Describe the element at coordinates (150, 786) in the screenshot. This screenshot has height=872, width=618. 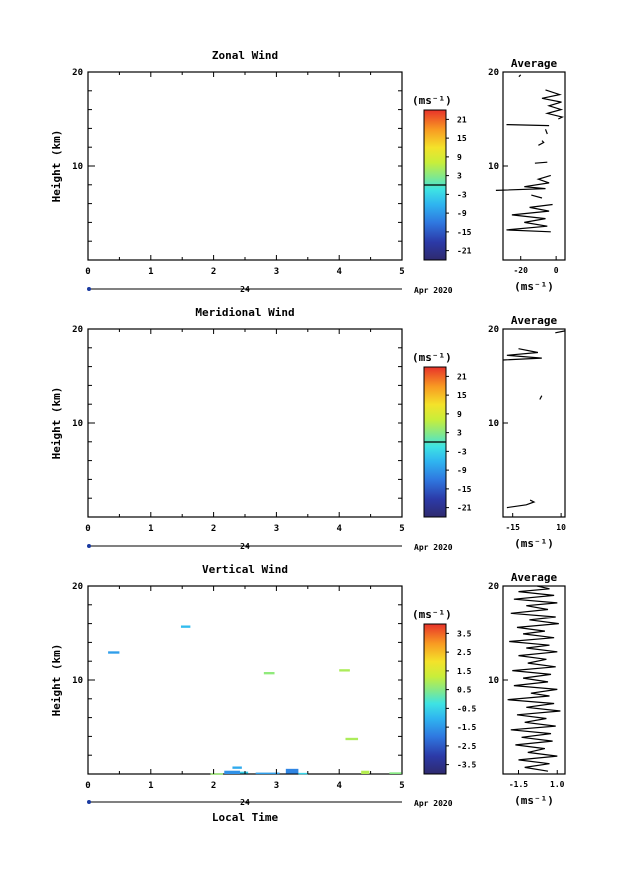
I see `vertical-xtick-label: 1` at that location.